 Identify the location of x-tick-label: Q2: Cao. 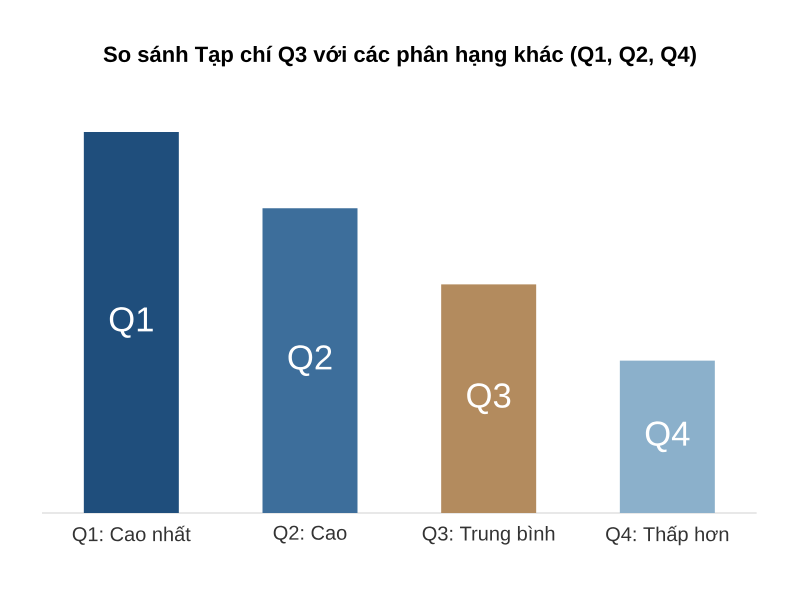
(310, 535).